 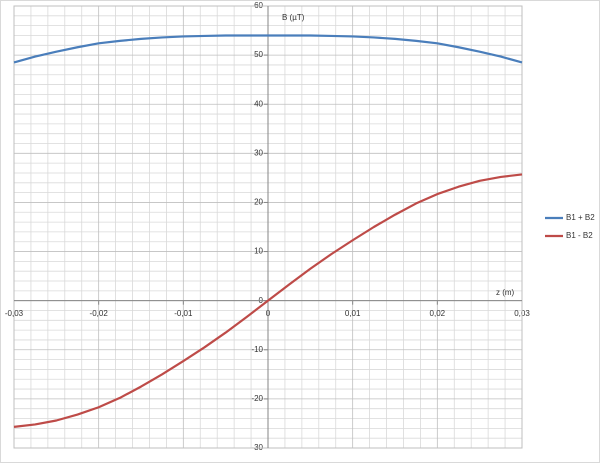 I want to click on y-tick-label: 50, so click(x=258, y=54).